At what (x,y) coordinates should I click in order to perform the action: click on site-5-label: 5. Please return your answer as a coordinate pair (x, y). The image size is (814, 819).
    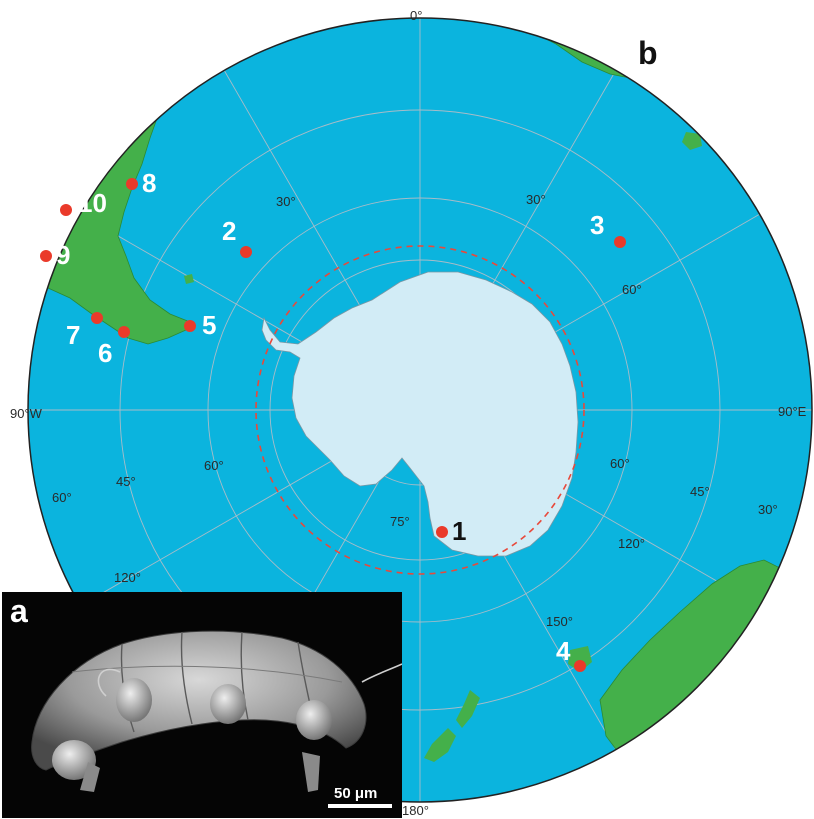
    Looking at the image, I should click on (209, 325).